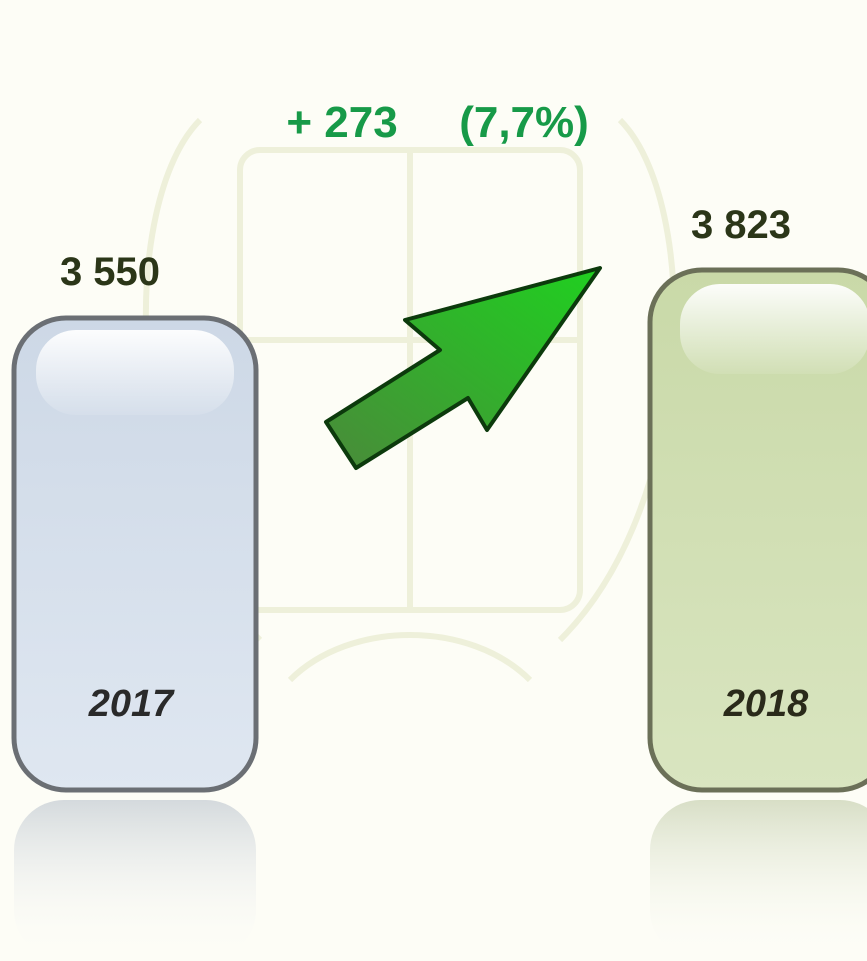  I want to click on value-label: 3 550, so click(110, 272).